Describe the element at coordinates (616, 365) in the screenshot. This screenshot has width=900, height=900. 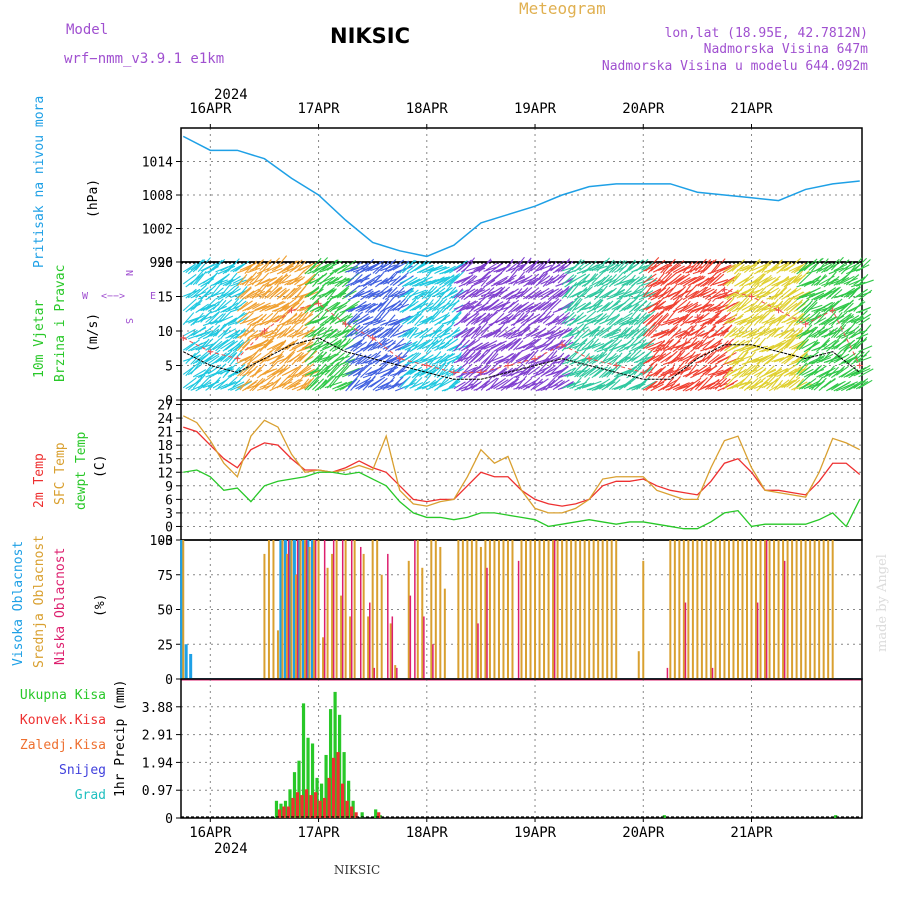
I see `wind-gust-marker` at that location.